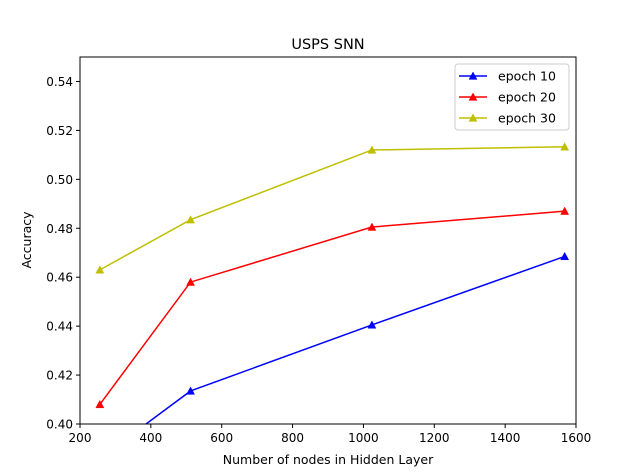 The height and width of the screenshot is (476, 640). I want to click on legend-item: epoch 10, so click(507, 76).